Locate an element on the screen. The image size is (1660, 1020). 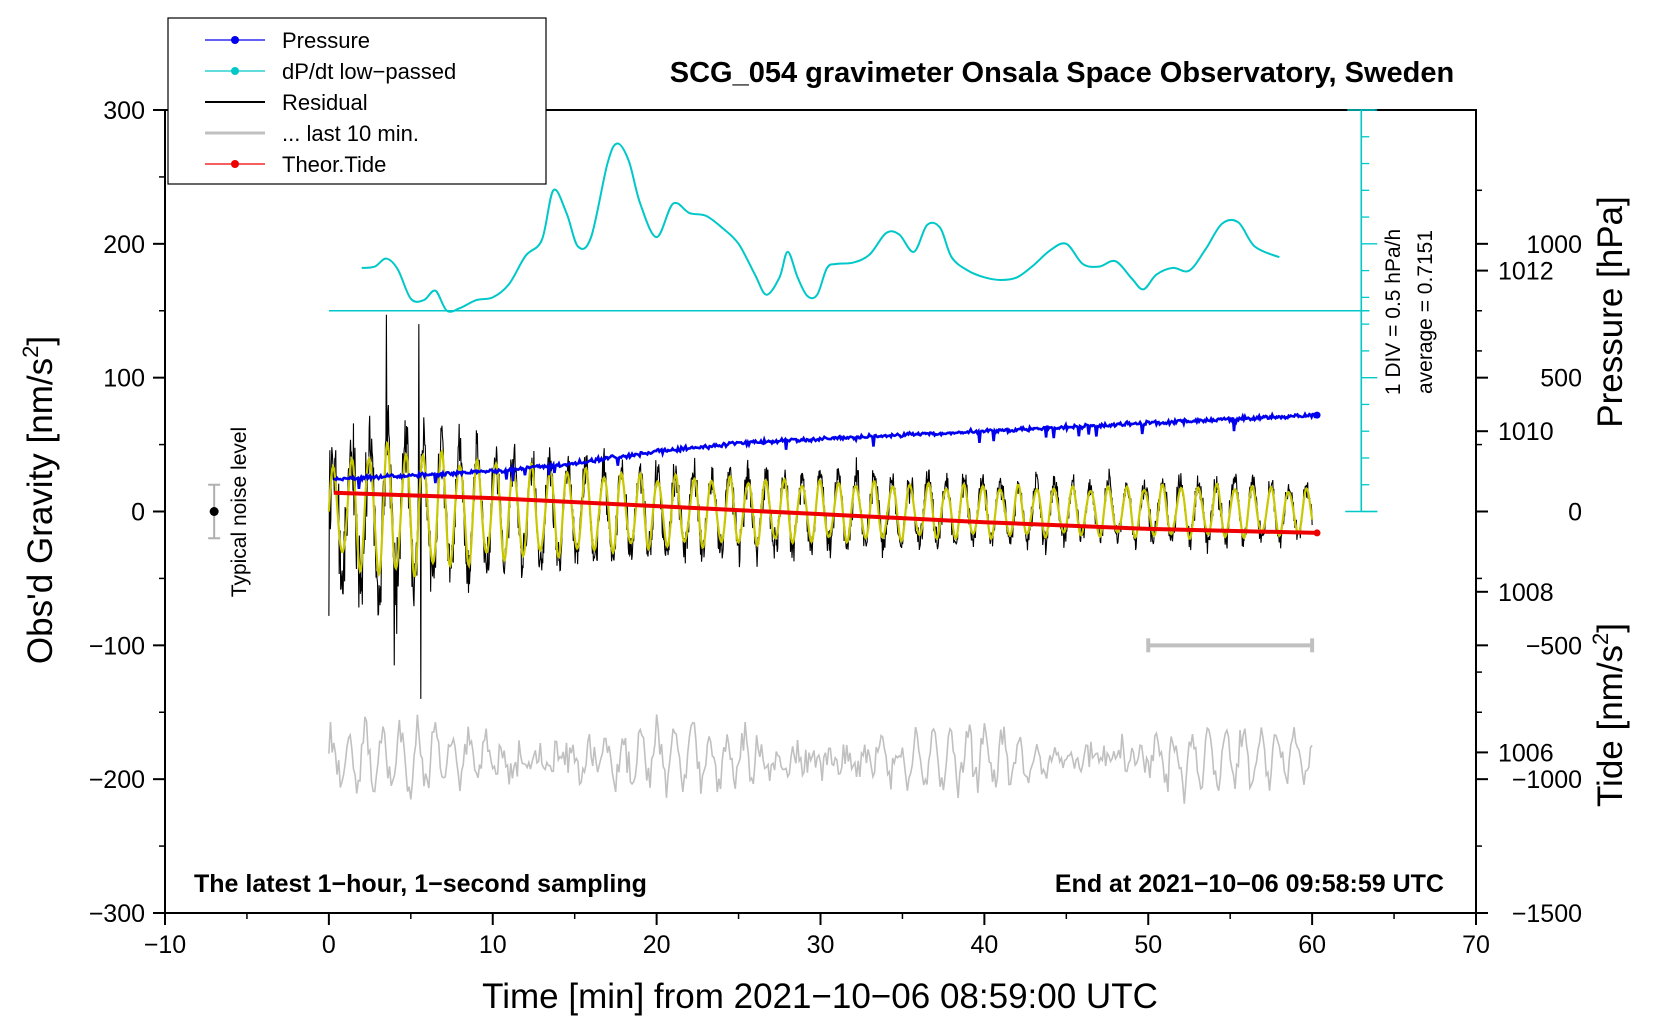
x-tick-label: −10 is located at coordinates (165, 945).